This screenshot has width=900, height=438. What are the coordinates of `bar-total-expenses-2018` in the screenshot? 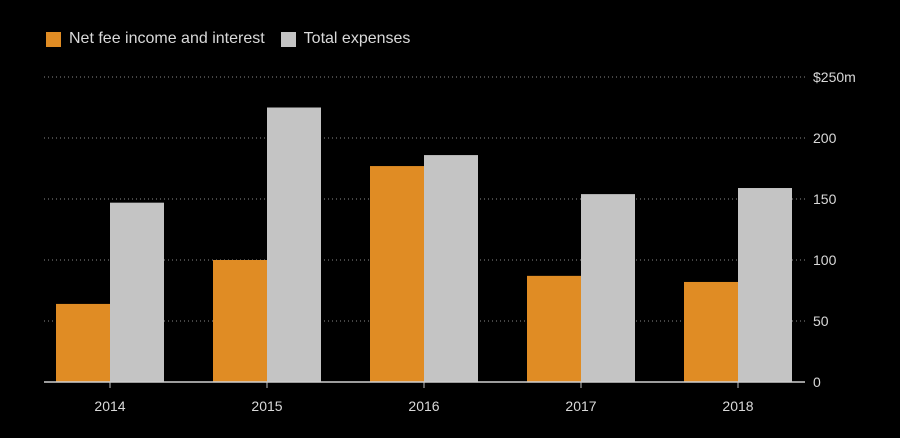 It's located at (765, 285).